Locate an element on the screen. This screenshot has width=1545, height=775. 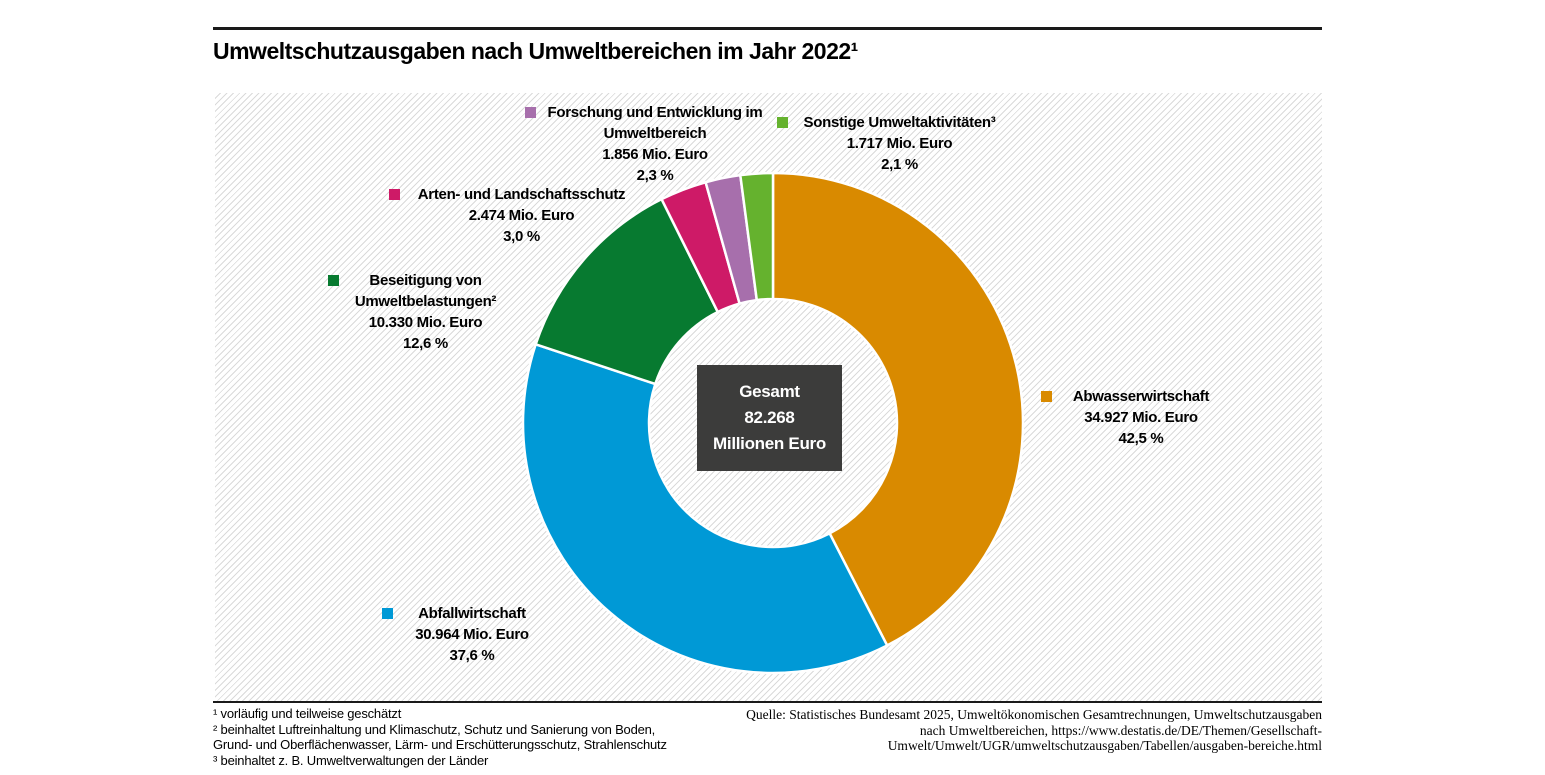
legend-label: Beseitigung von Umweltbelastungen² is located at coordinates (425, 291).